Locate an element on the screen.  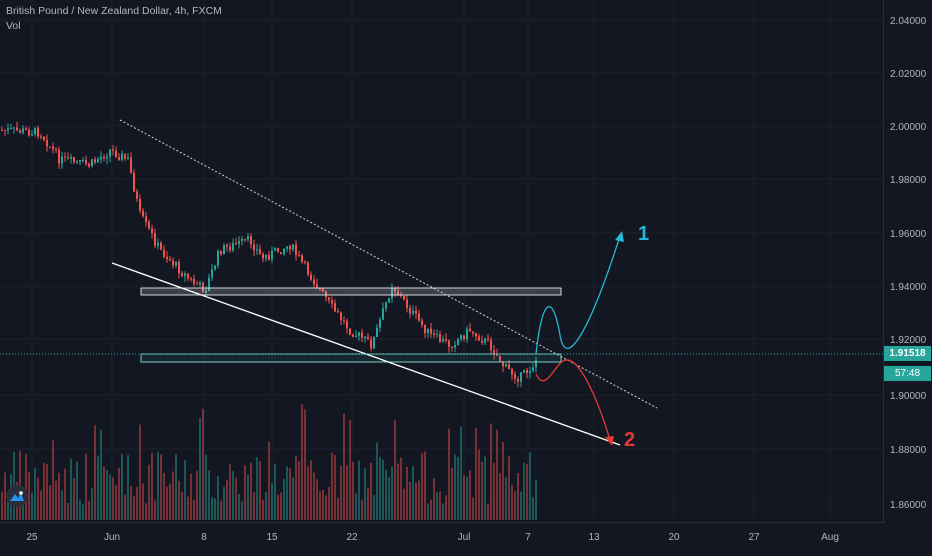
price-label: 2.02000 is located at coordinates (908, 74).